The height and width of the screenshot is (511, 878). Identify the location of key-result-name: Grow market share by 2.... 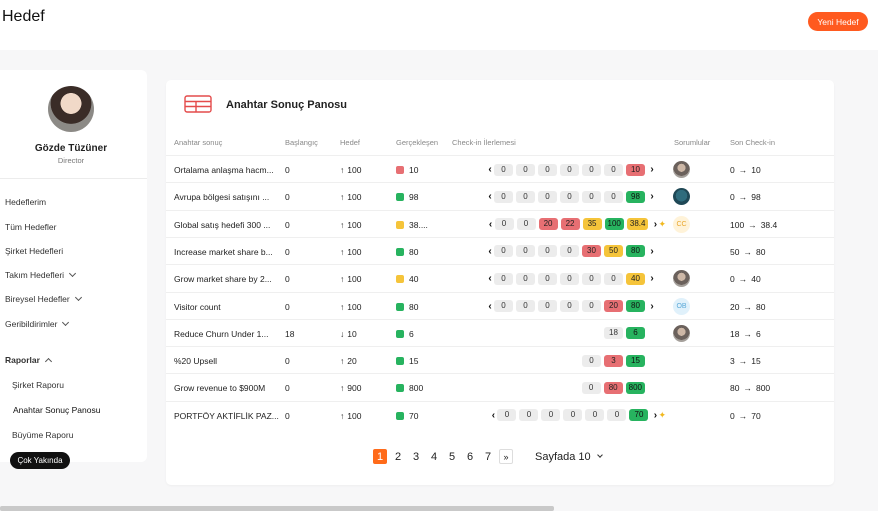
(223, 279).